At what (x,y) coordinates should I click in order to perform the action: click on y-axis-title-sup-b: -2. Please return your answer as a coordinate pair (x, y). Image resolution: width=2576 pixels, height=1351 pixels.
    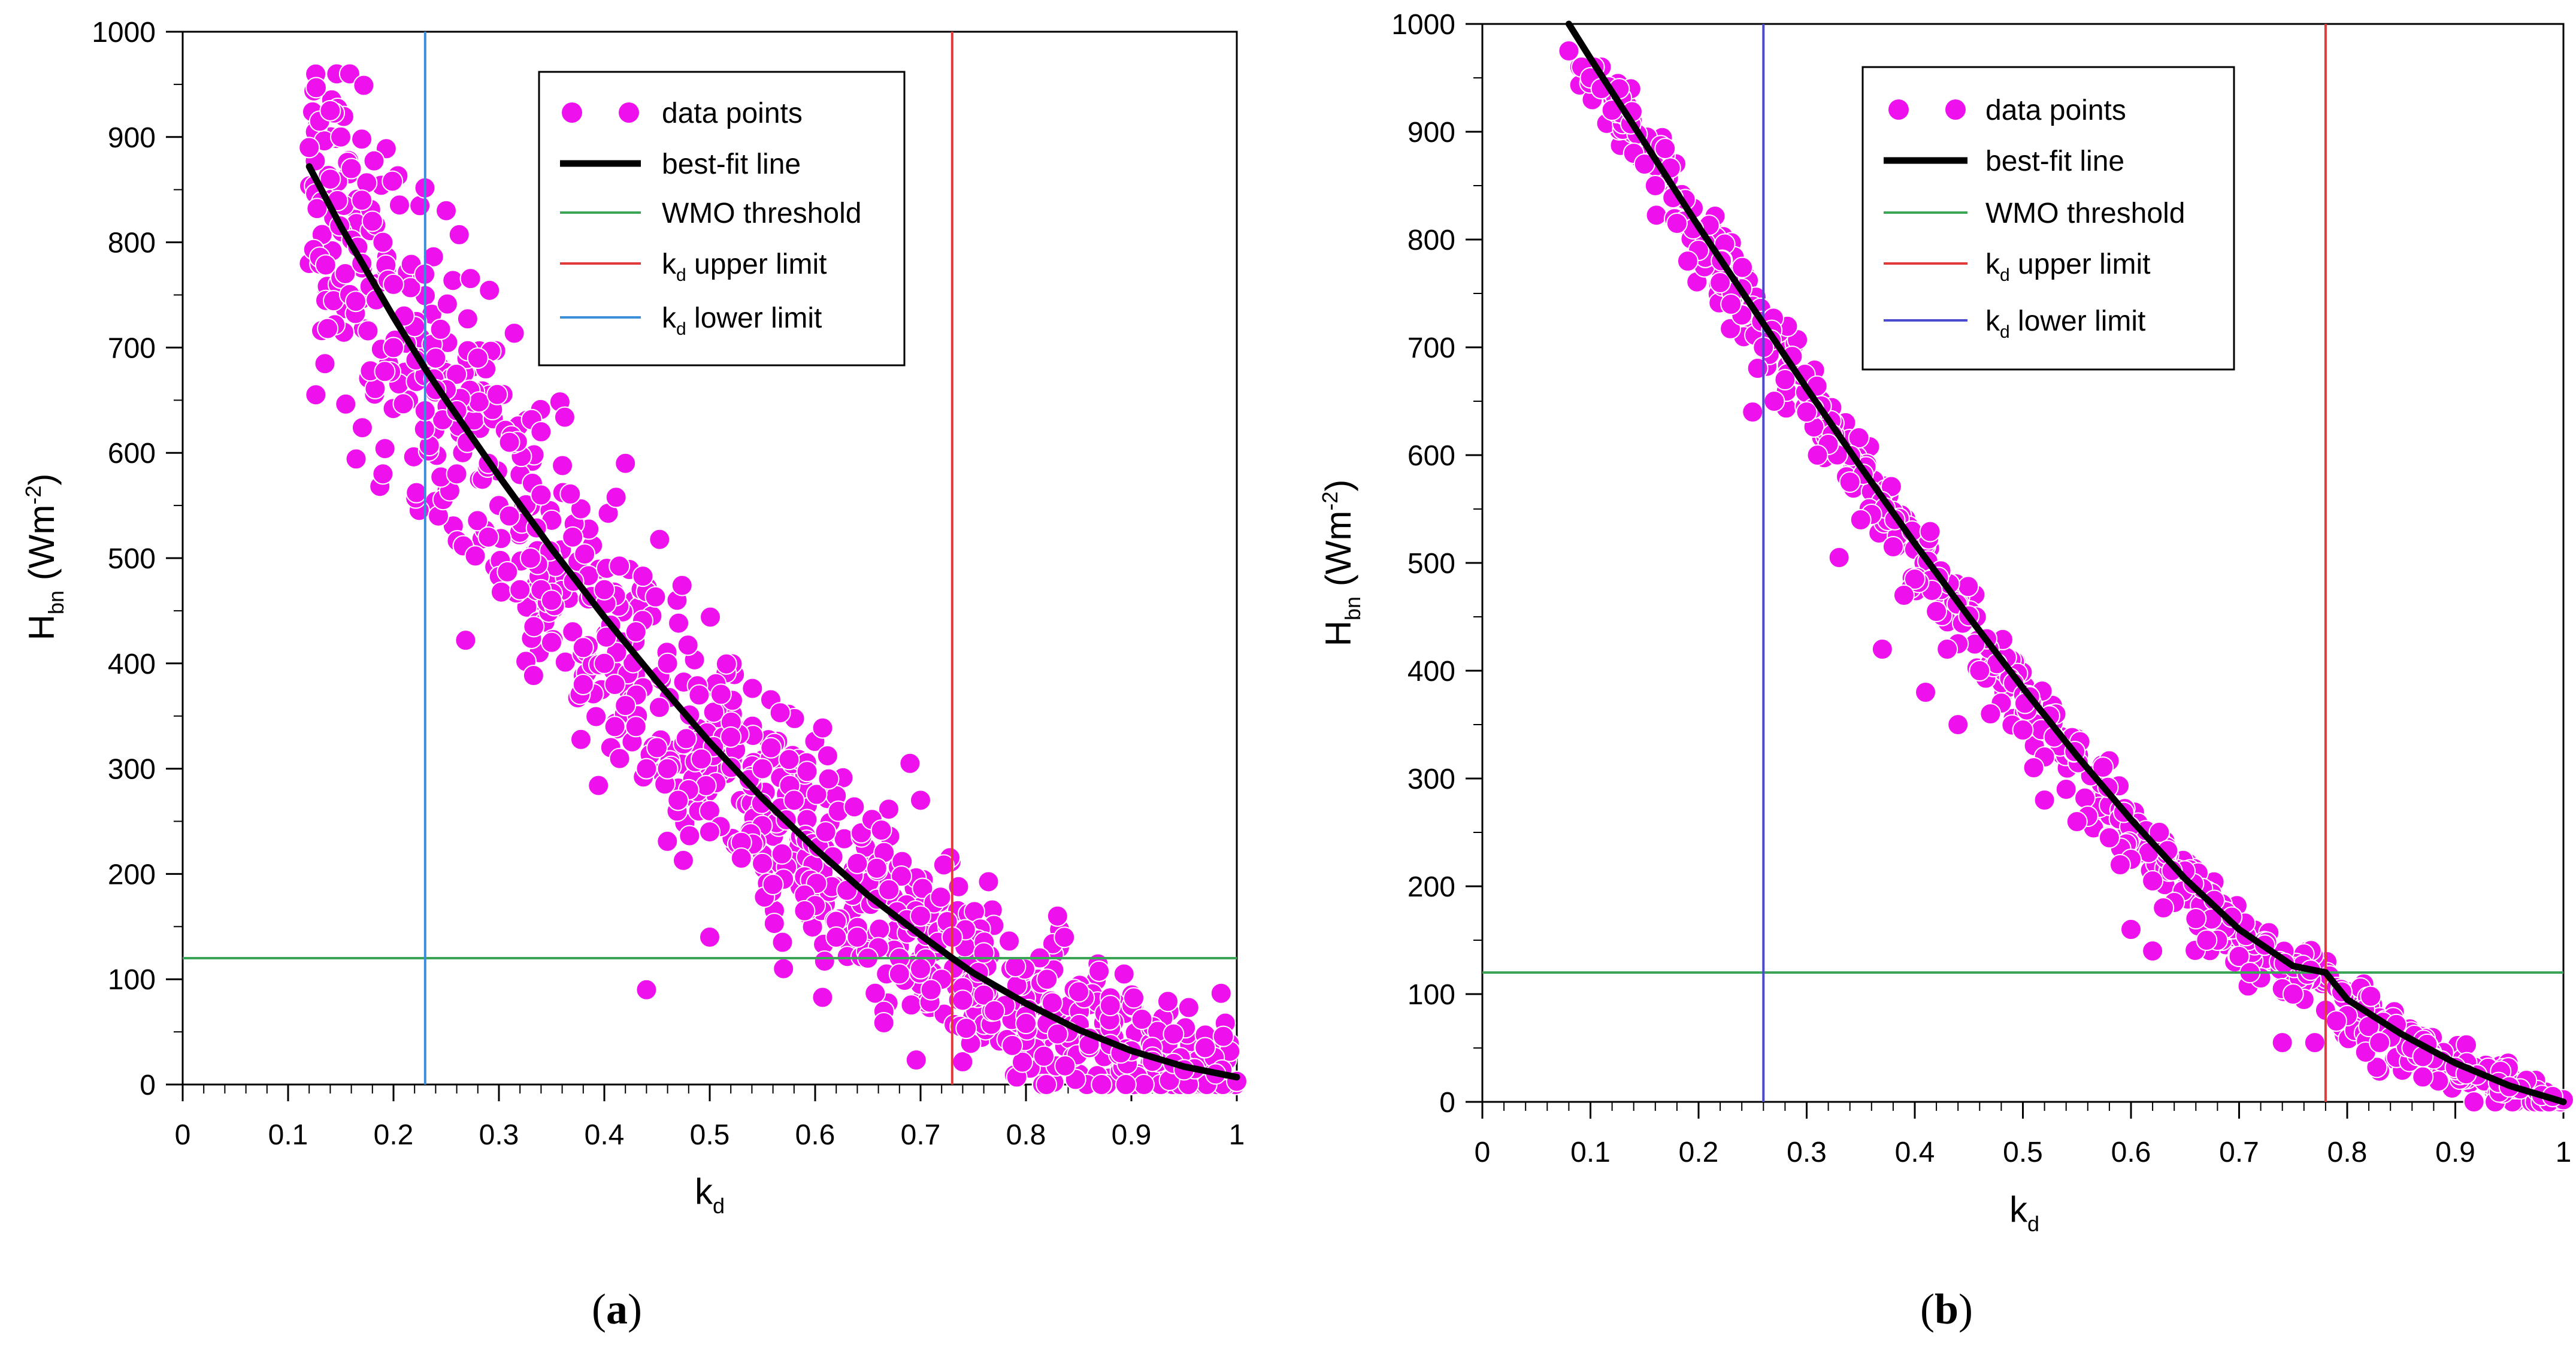
    Looking at the image, I should click on (1330, 502).